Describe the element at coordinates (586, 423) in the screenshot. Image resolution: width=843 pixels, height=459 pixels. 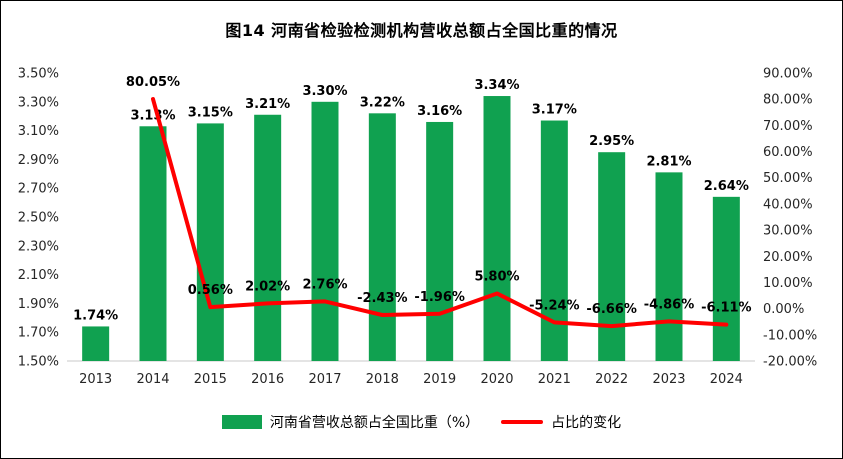
I see `legend-label-line-series: 占比的变化` at that location.